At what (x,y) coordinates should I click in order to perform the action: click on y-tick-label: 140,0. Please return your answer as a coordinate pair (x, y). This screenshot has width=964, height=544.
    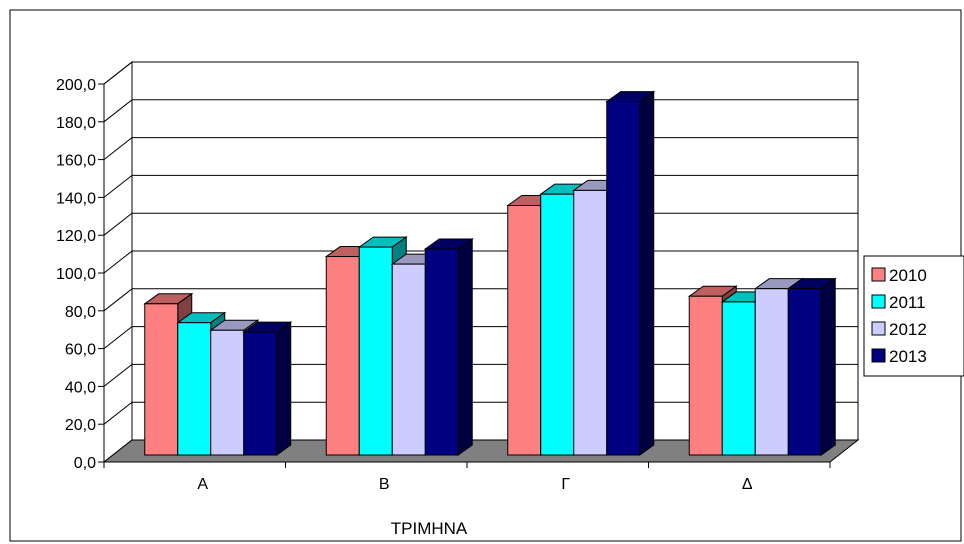
    Looking at the image, I should click on (76, 198).